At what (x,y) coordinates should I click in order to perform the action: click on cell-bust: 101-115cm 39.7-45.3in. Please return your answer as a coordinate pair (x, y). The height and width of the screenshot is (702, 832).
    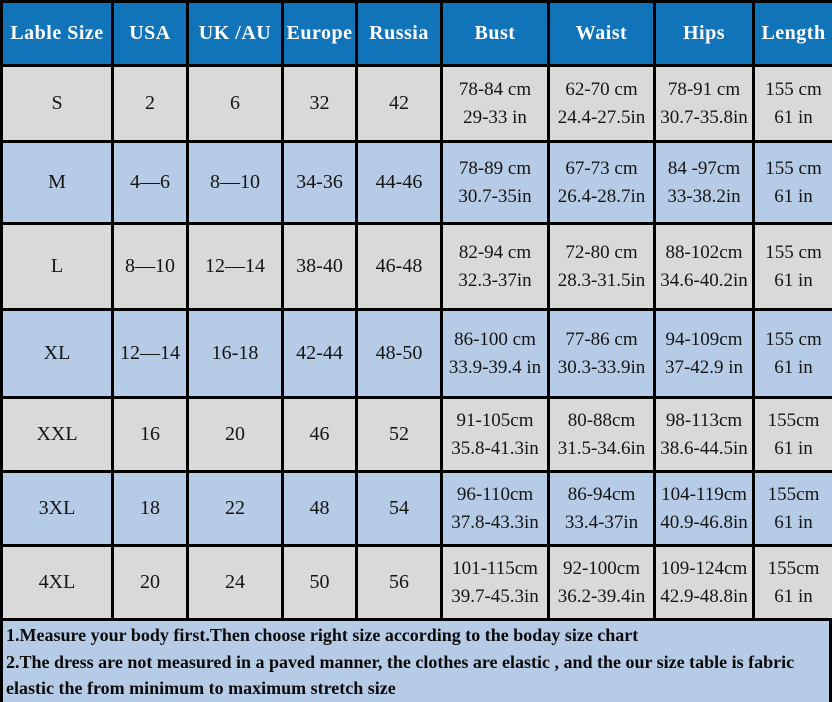
    Looking at the image, I should click on (495, 582).